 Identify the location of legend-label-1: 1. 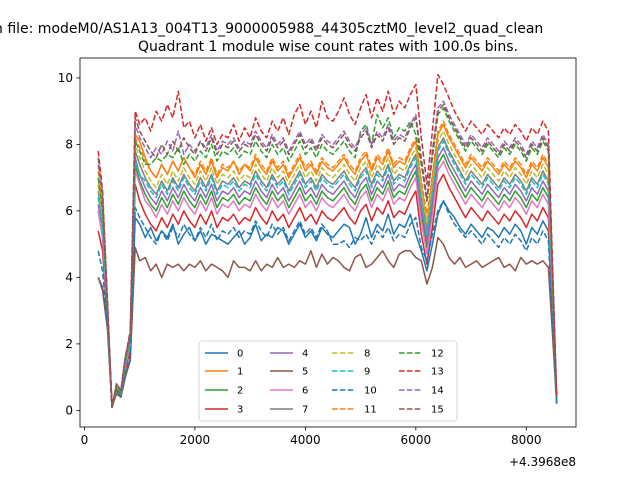
(240, 372).